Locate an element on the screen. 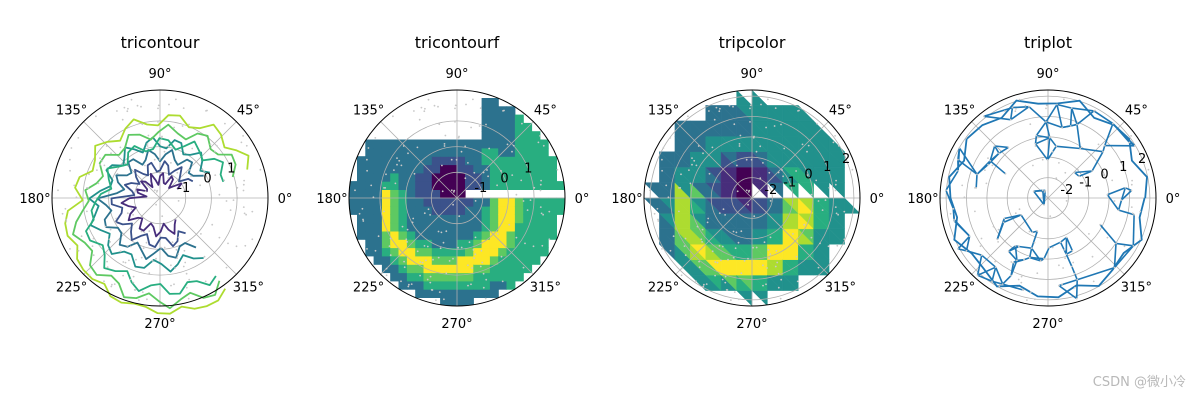  mesh-triangle is located at coordinates (652, 205).